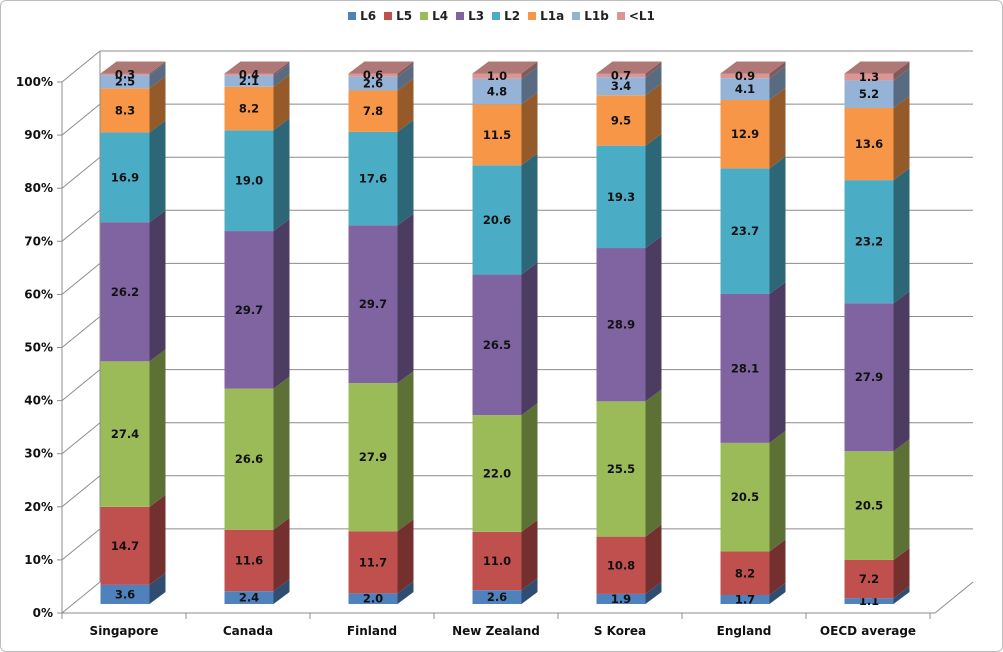 The image size is (1003, 652). I want to click on bar-segment-below-l1: 0.9, so click(753, 72).